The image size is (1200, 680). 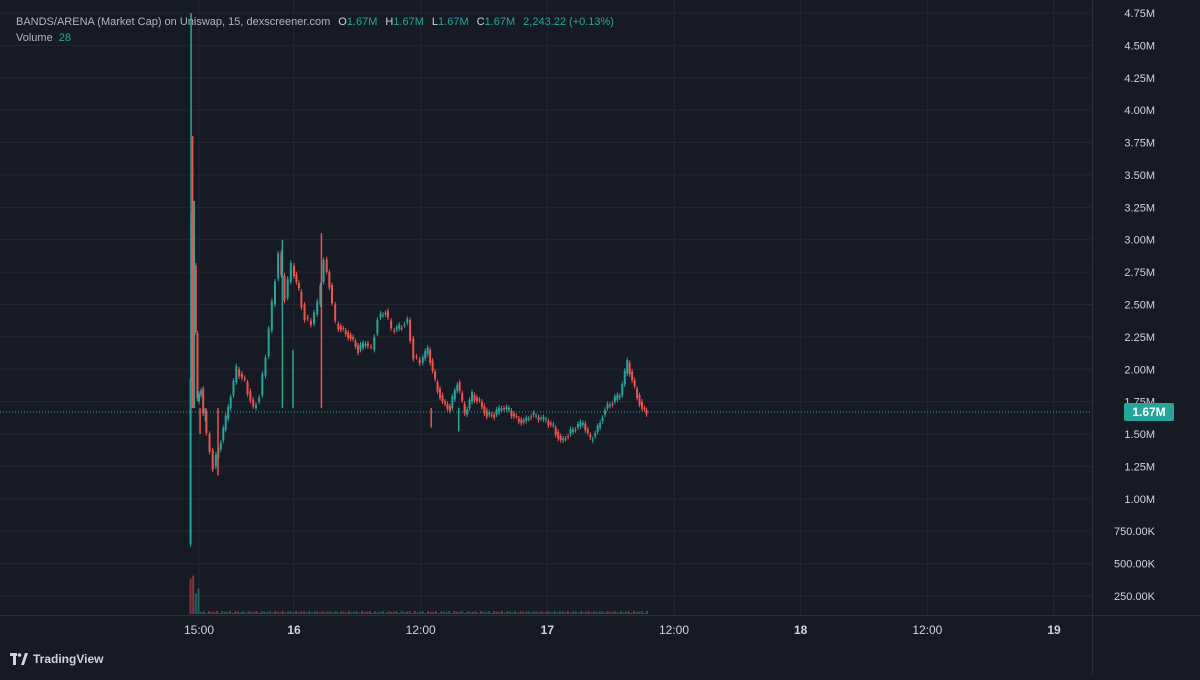 What do you see at coordinates (453, 22) in the screenshot?
I see `low-value: 1.67M` at bounding box center [453, 22].